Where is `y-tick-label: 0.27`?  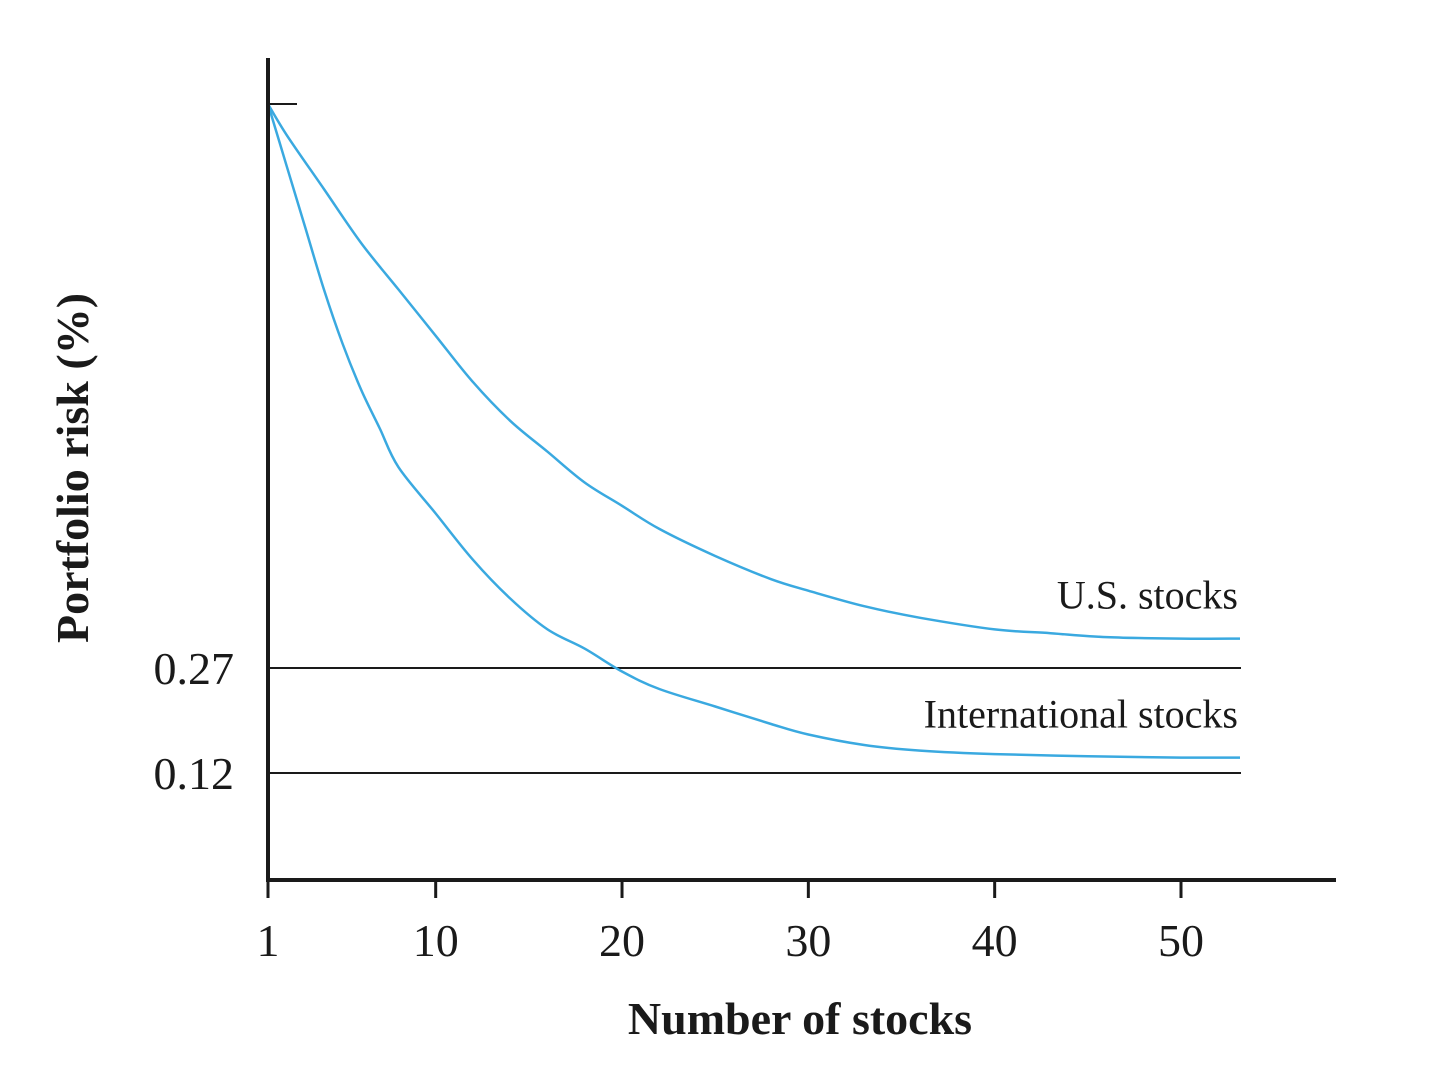
y-tick-label: 0.27 is located at coordinates (194, 668).